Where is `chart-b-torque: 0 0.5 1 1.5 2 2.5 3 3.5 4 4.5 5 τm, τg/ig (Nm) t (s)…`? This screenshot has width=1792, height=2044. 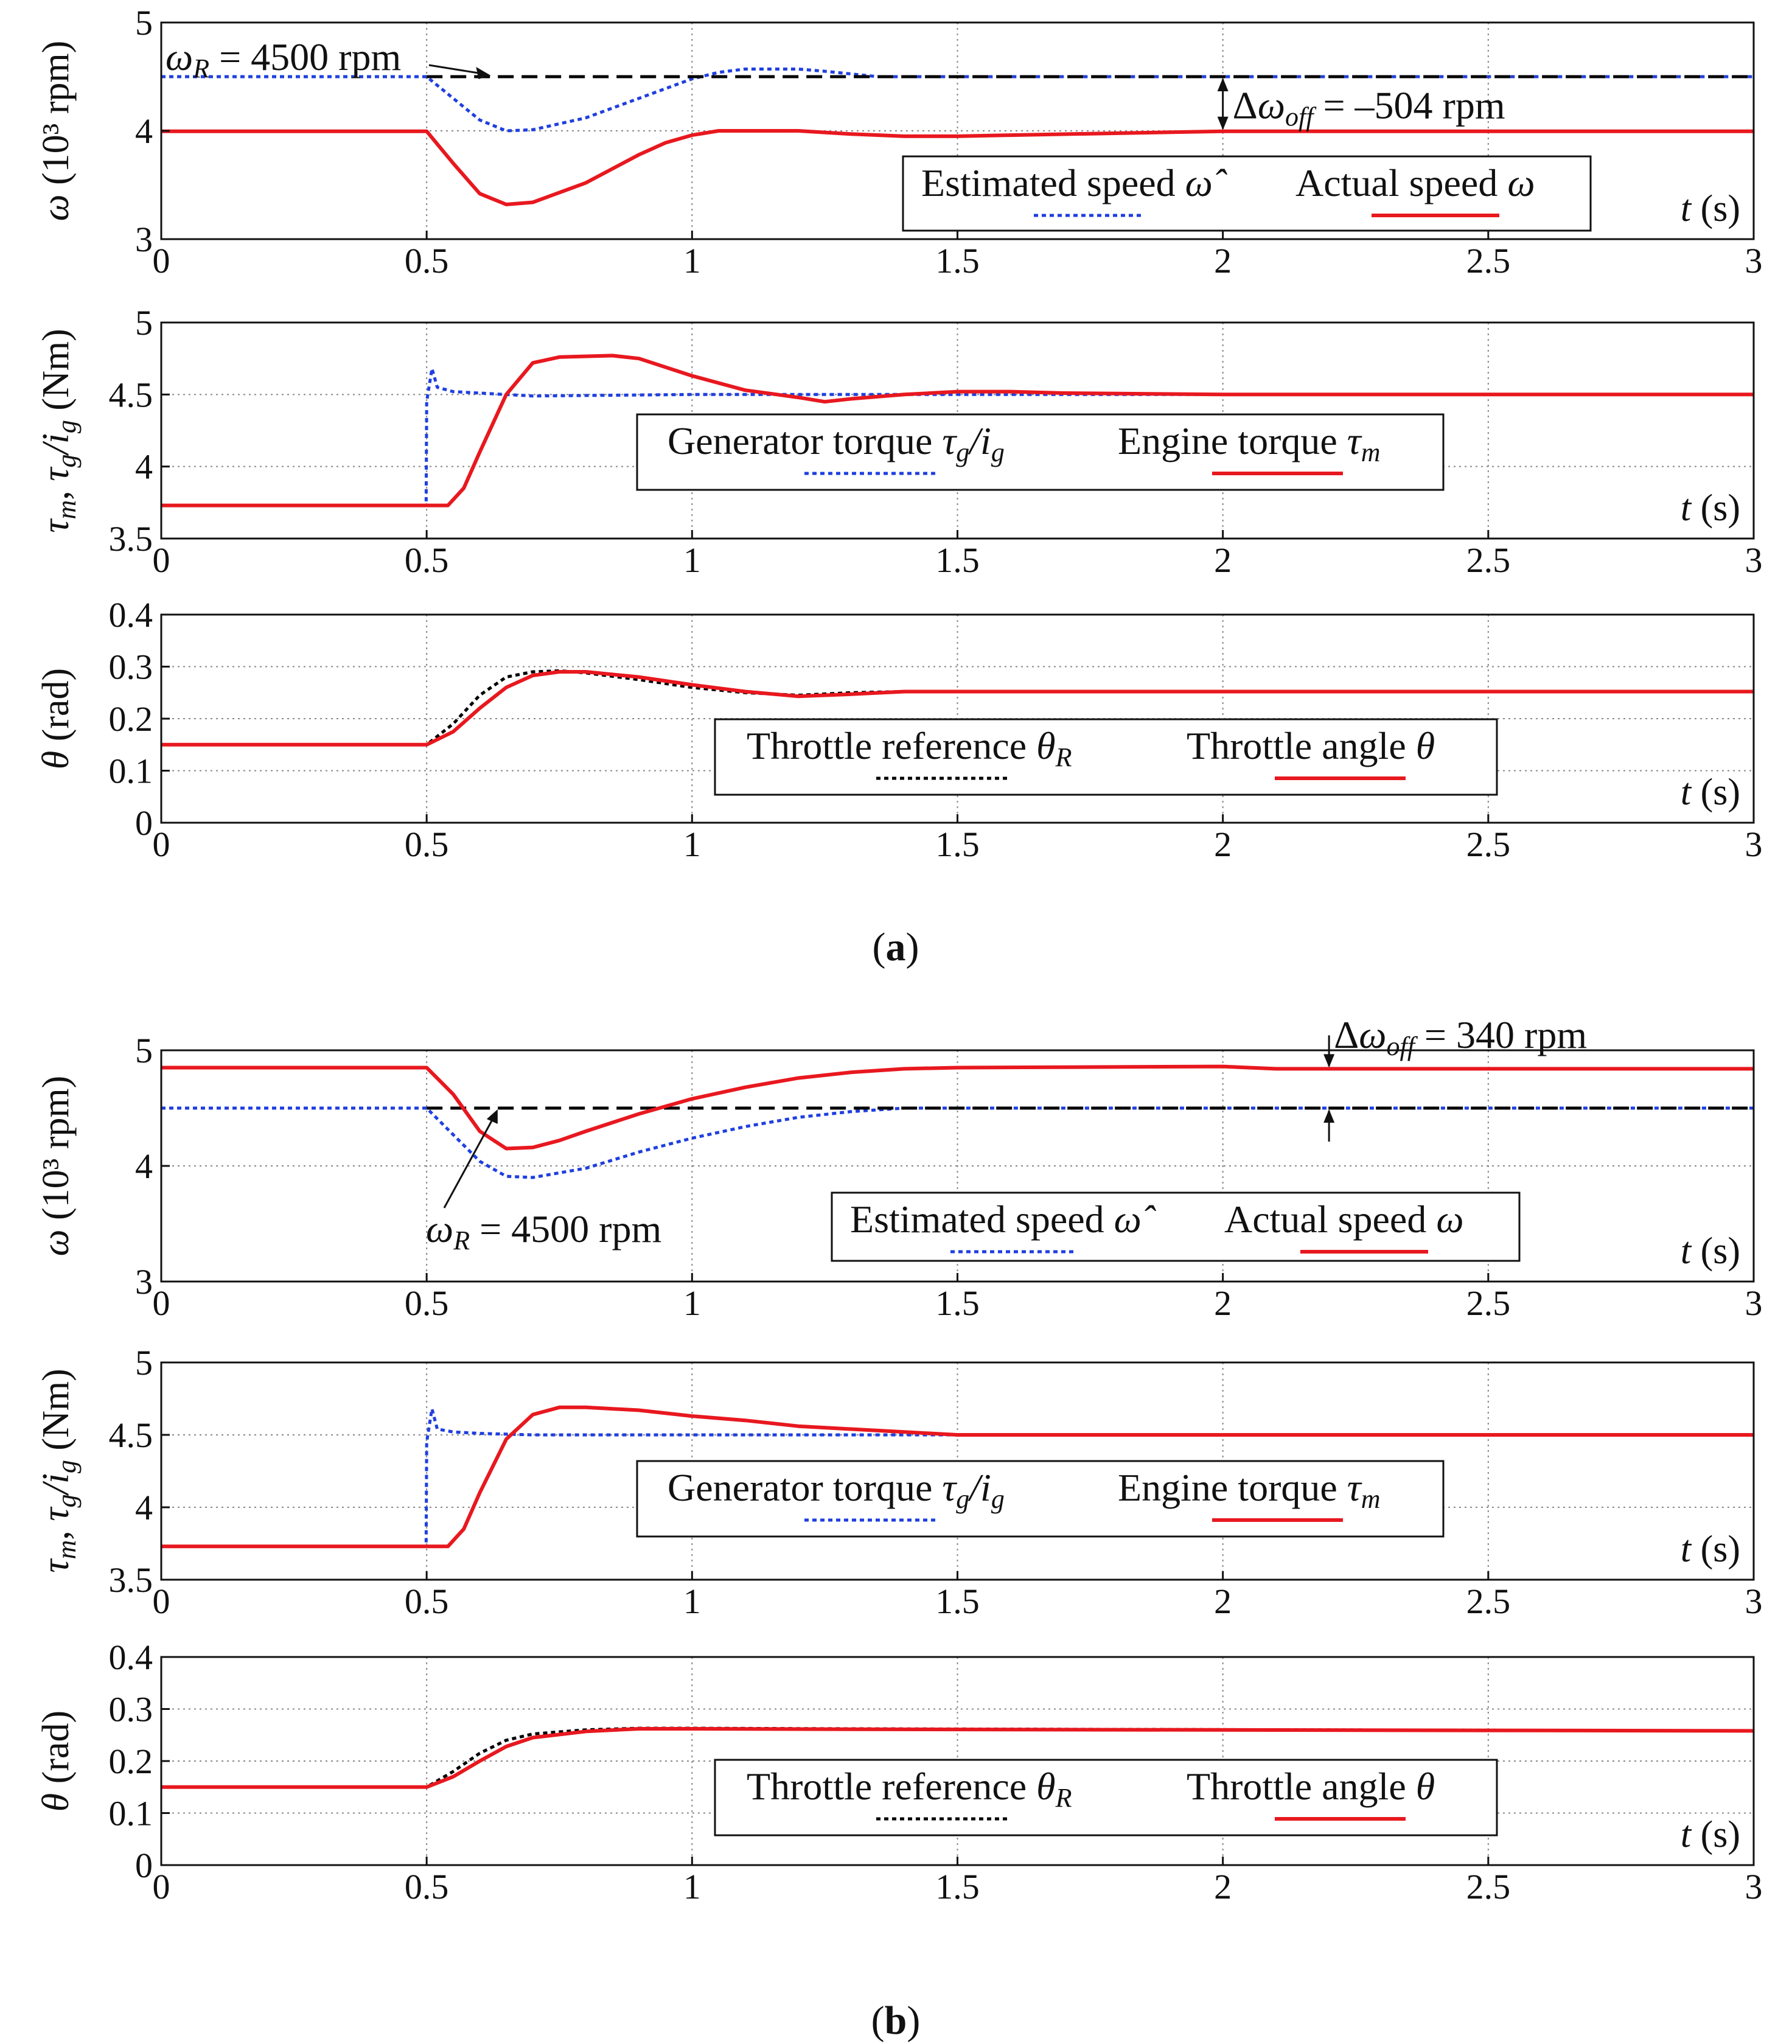
chart-b-torque: 0 0.5 1 1.5 2 2.5 3 3.5 4 4.5 5 τm, τg/ig (Nm) t (s)… is located at coordinates (899, 1482).